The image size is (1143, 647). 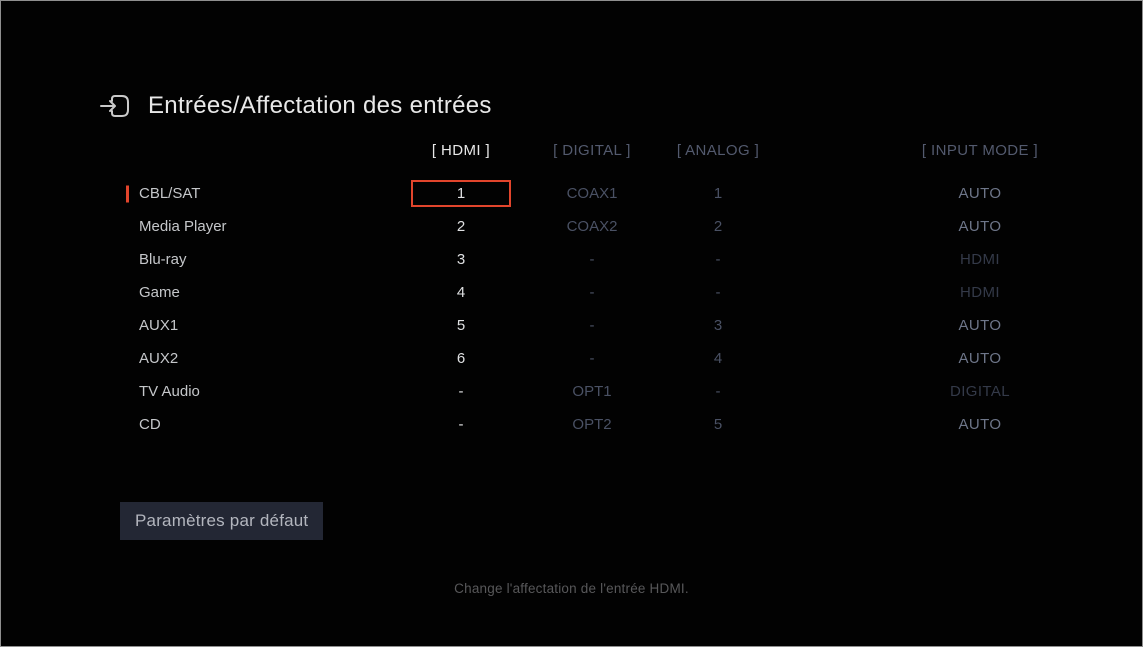 I want to click on analog-value: 2, so click(x=718, y=226).